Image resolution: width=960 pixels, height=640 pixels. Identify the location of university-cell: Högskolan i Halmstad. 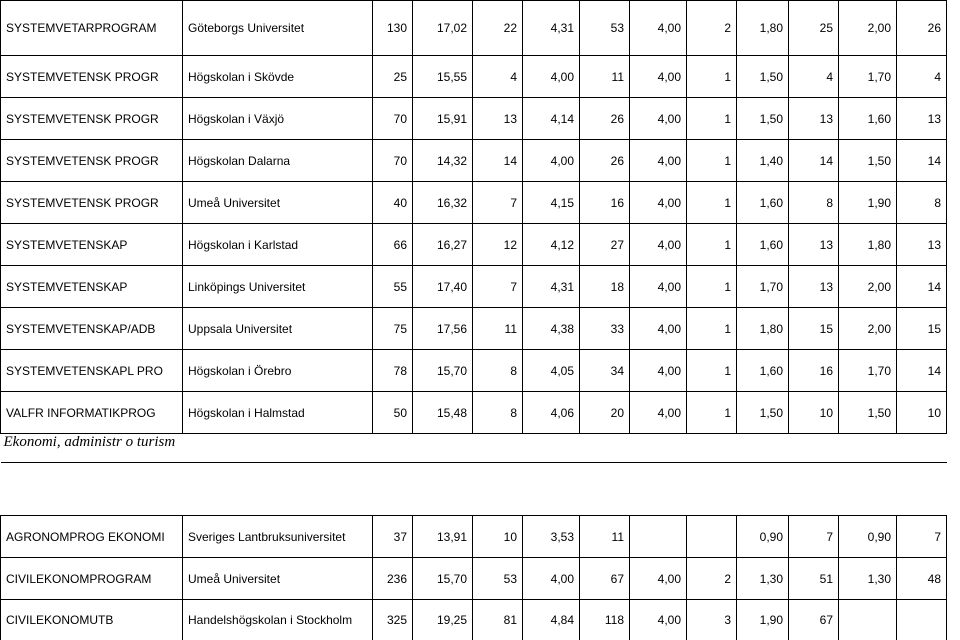
(278, 413).